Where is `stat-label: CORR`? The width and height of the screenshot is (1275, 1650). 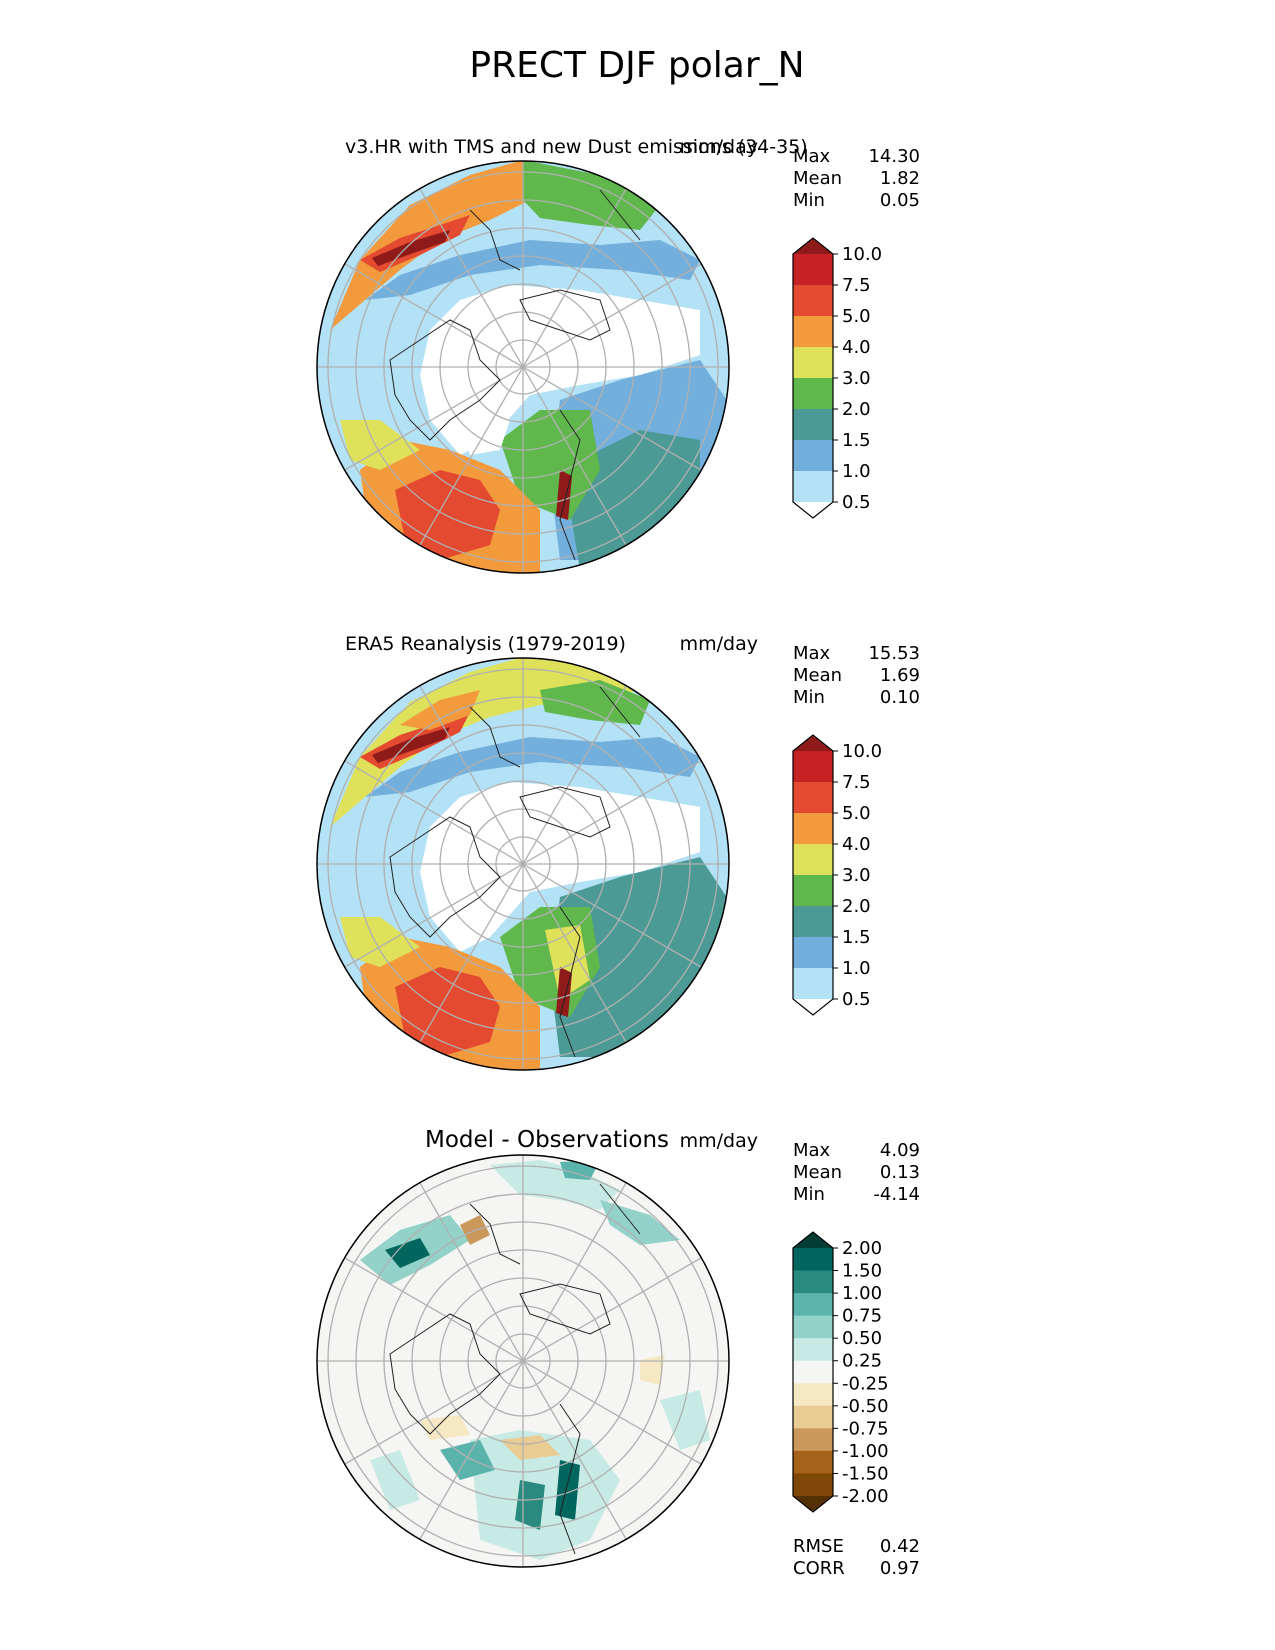 stat-label: CORR is located at coordinates (819, 1568).